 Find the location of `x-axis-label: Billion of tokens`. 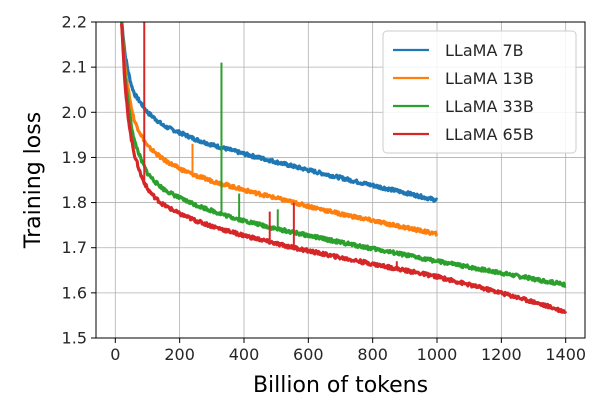

x-axis-label: Billion of tokens is located at coordinates (340, 385).